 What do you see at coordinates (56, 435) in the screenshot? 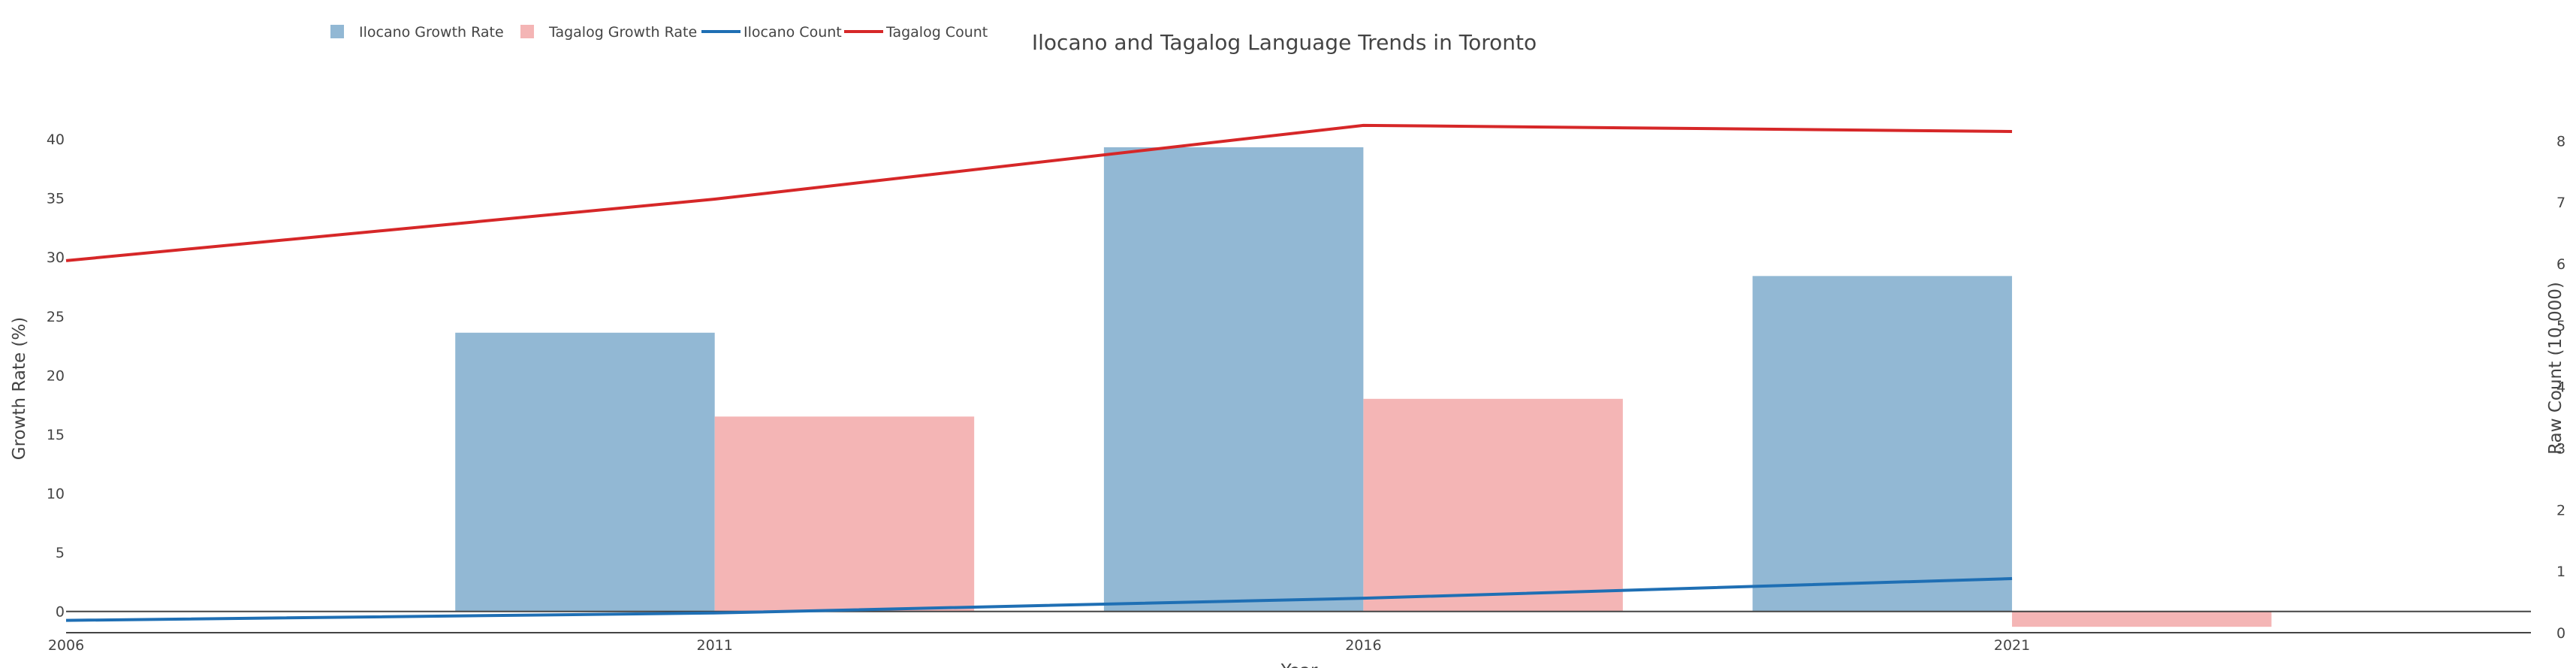
I see `y-tick-label: 15` at bounding box center [56, 435].